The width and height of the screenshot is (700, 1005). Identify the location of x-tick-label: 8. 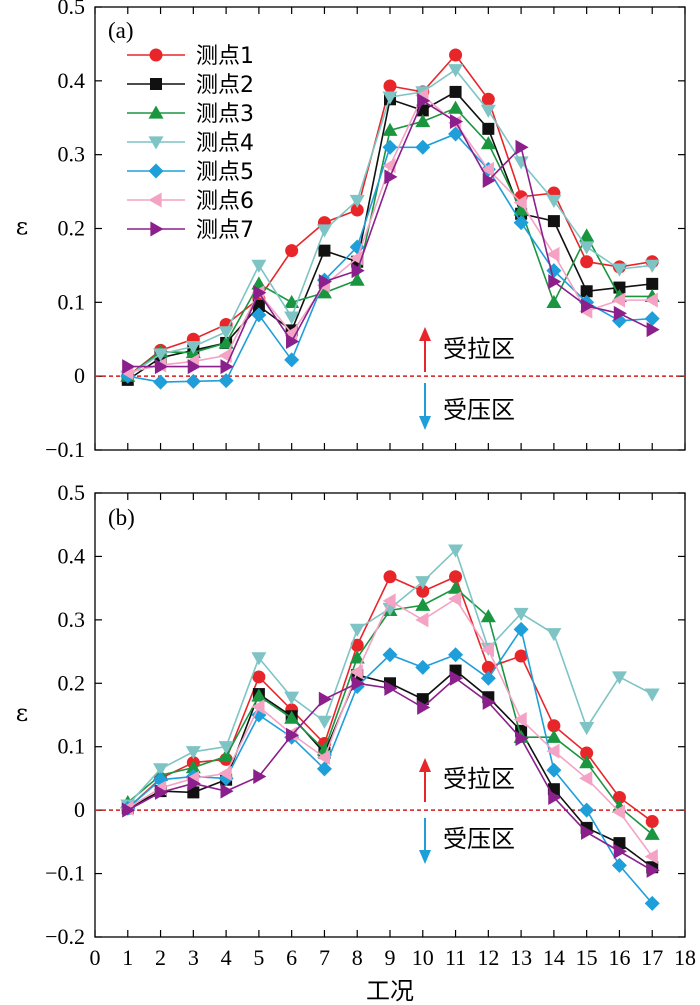
(357, 957).